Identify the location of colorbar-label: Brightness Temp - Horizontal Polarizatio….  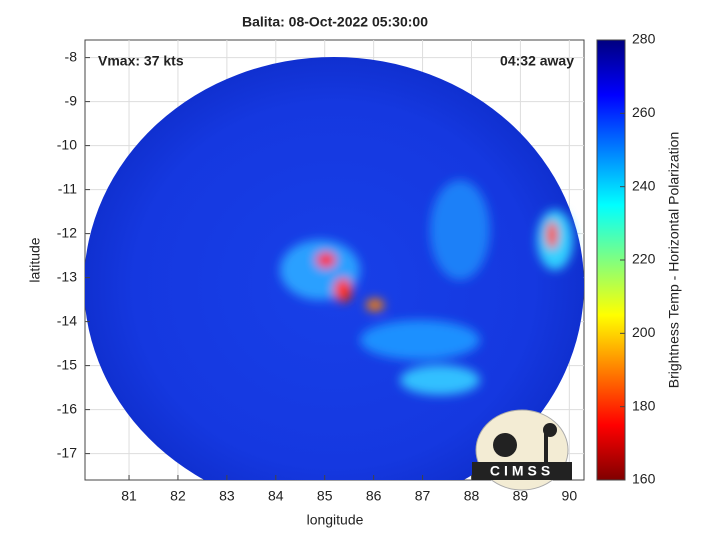
(674, 260).